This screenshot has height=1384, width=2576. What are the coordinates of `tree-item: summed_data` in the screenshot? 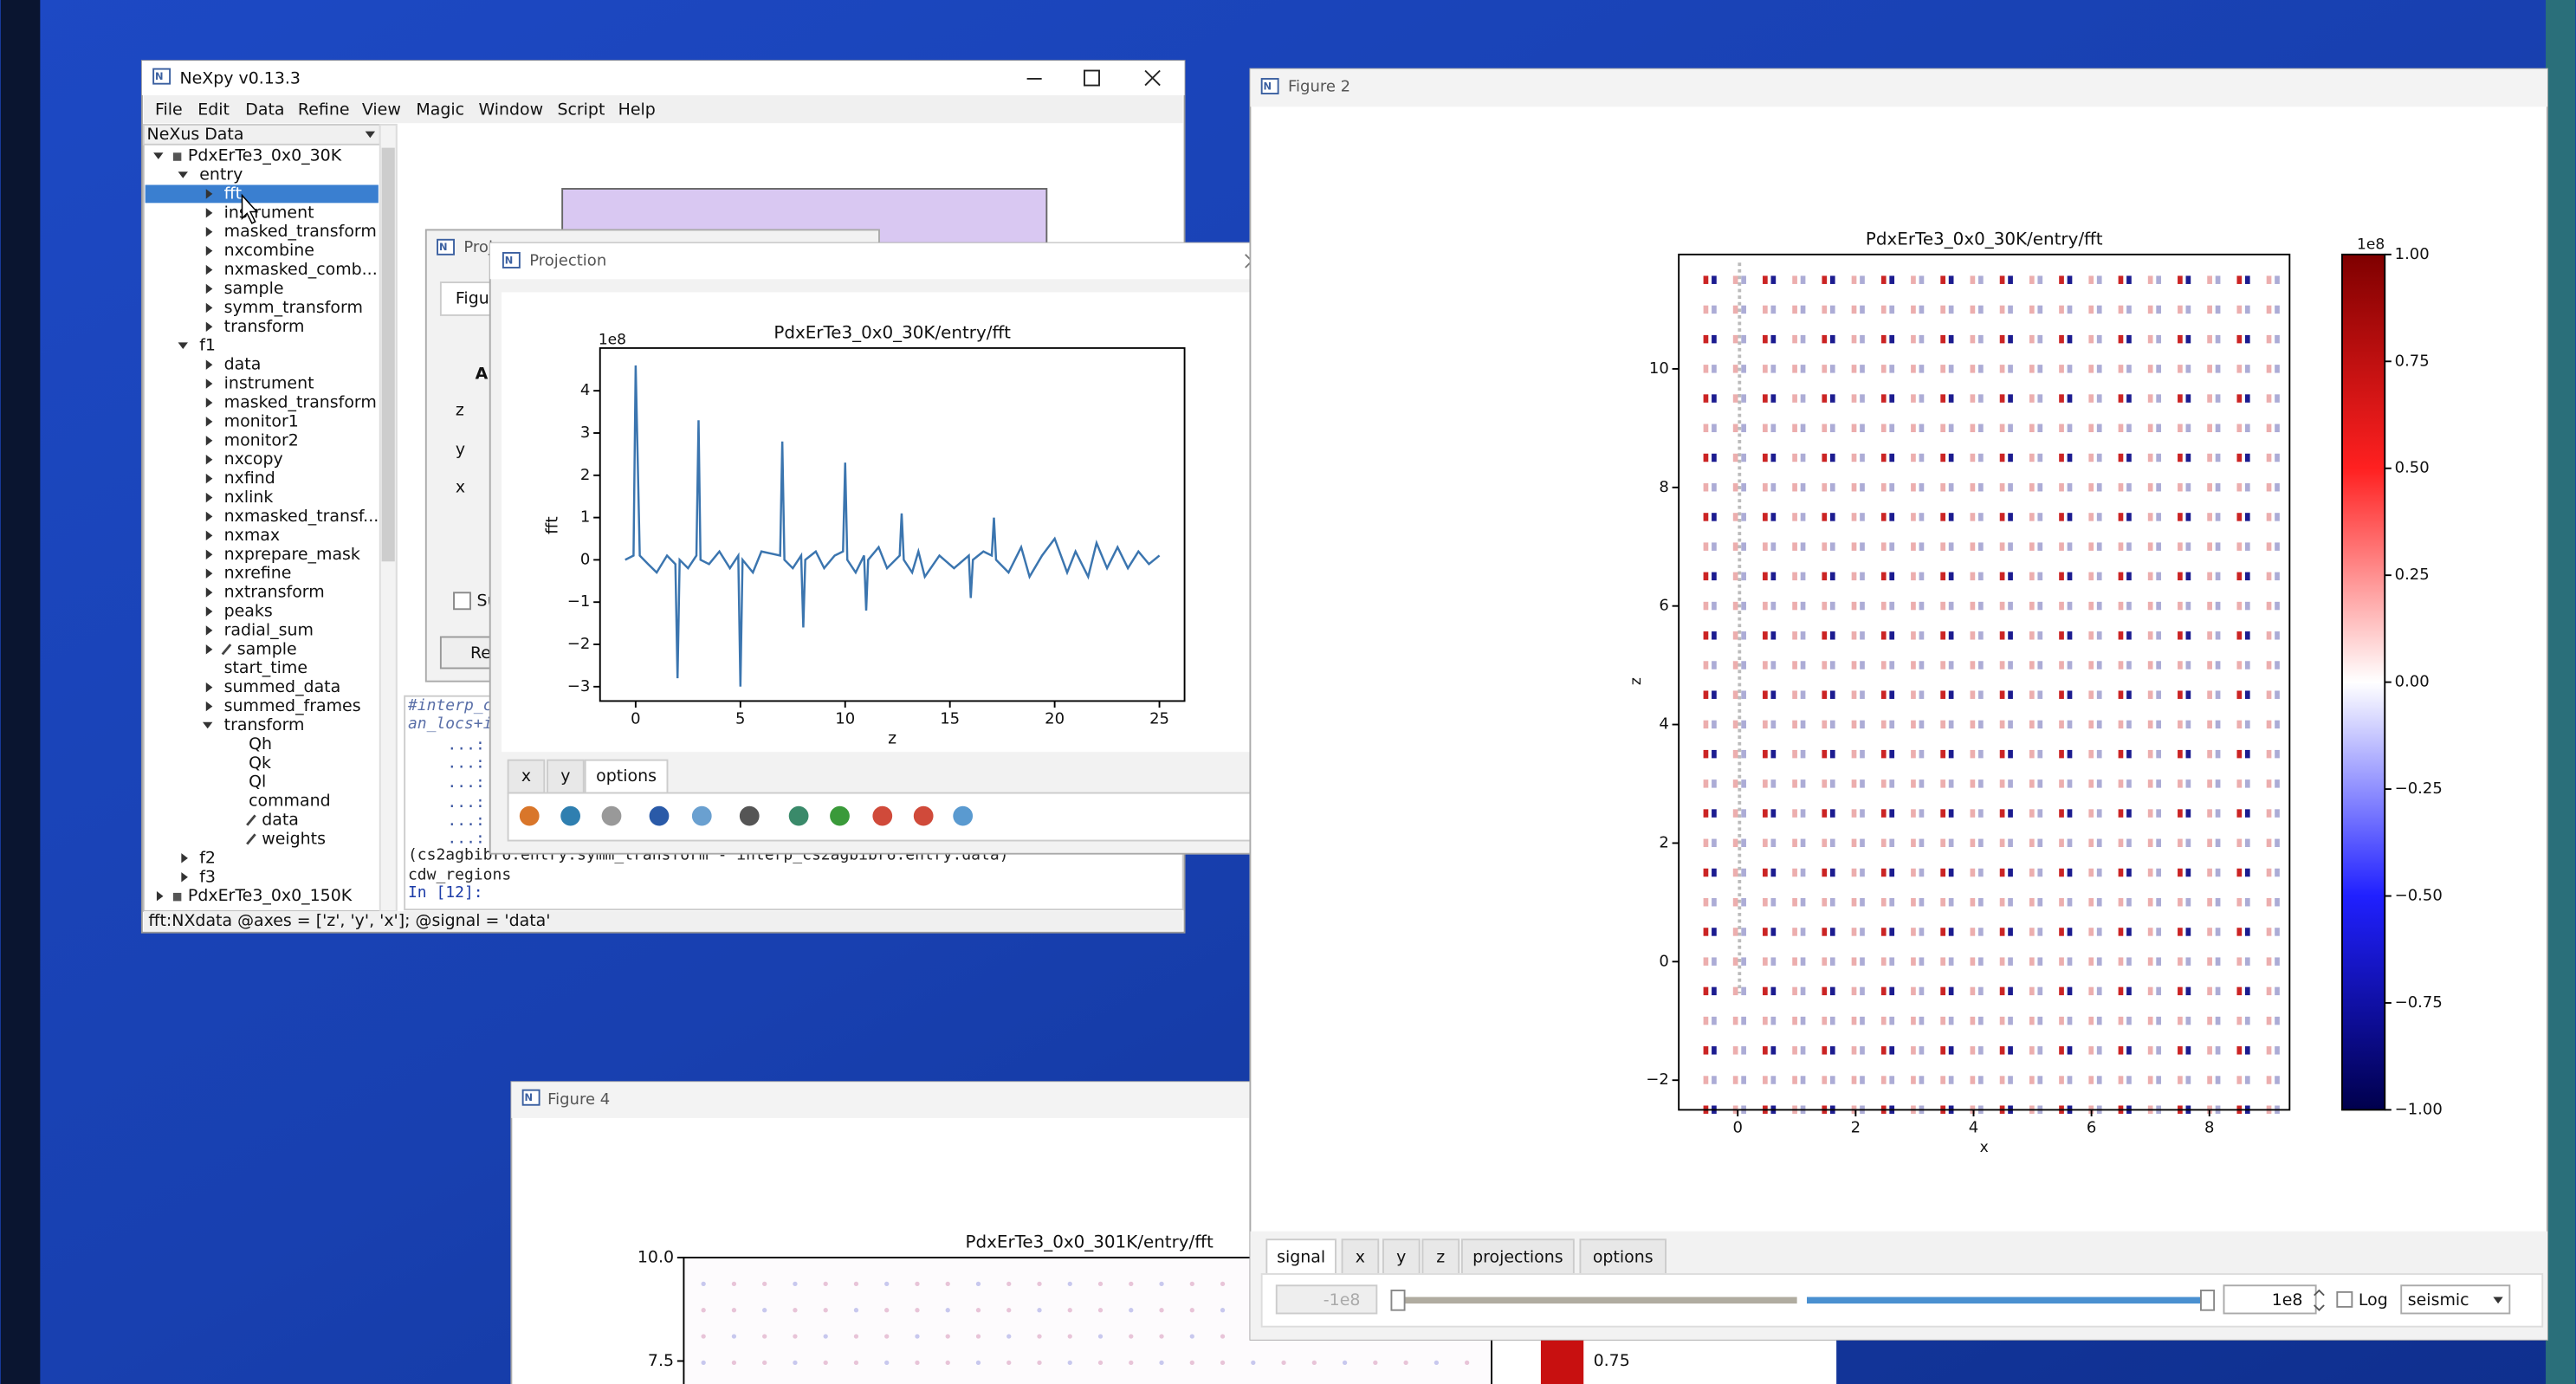 It's located at (282, 686).